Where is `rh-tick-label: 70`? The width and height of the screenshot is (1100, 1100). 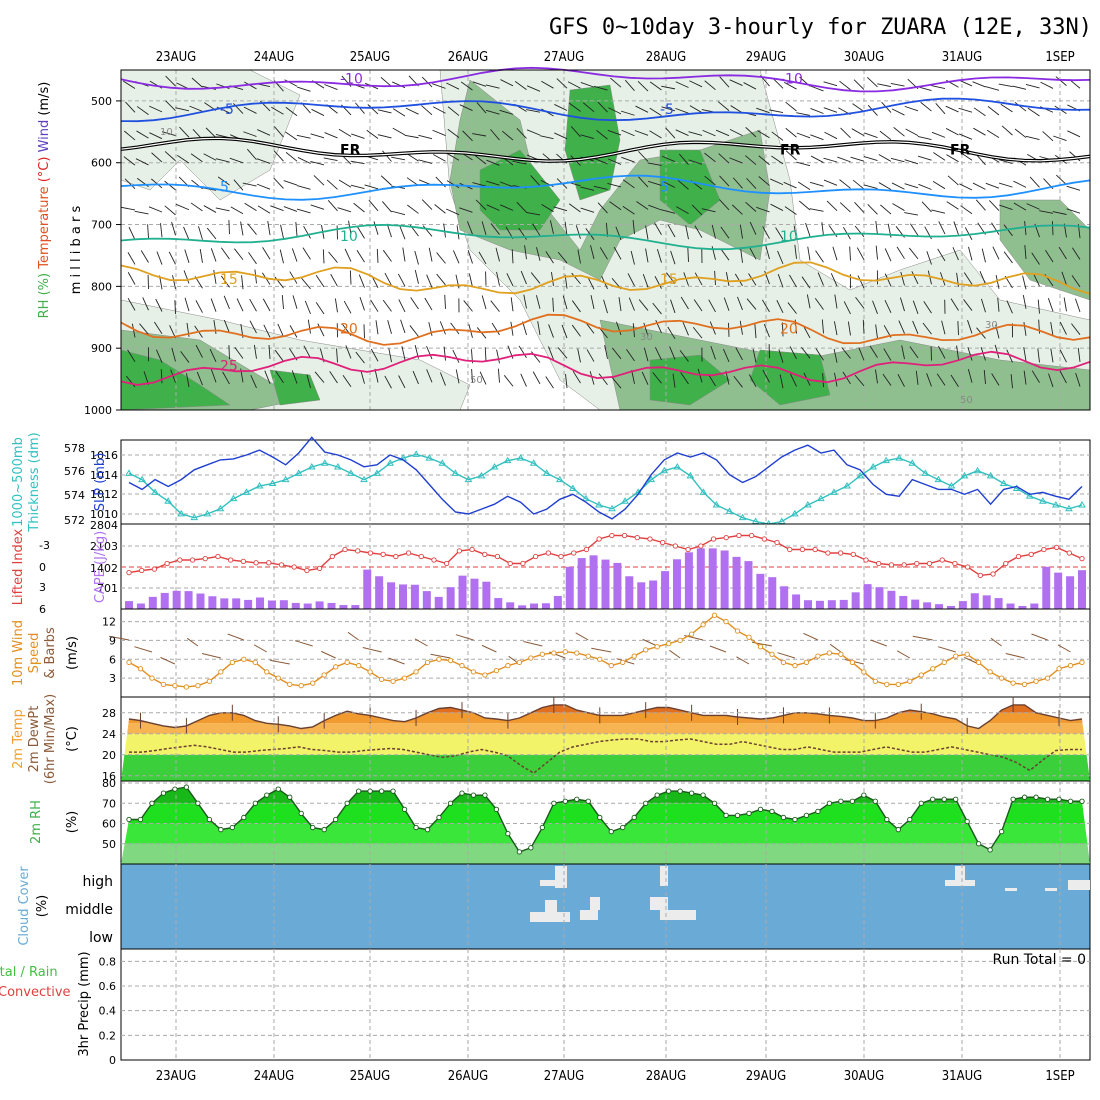 rh-tick-label: 70 is located at coordinates (109, 803).